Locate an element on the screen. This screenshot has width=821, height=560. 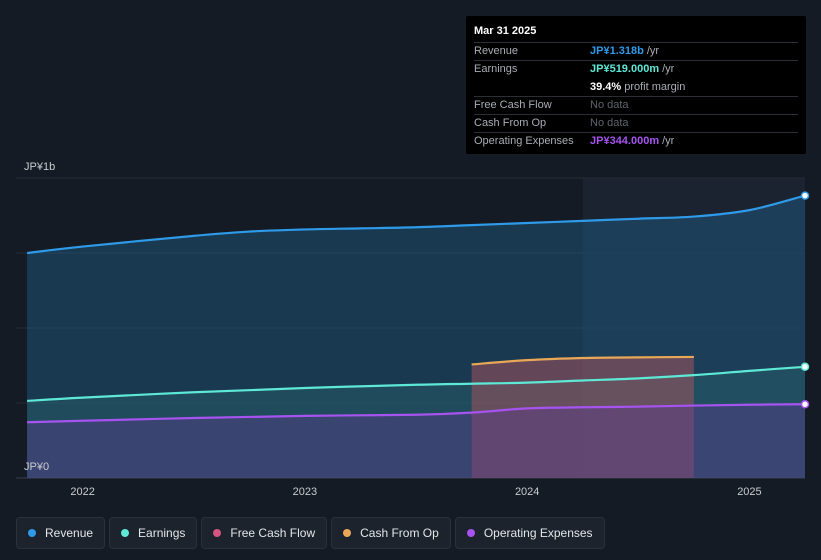
legend-label: Operating Expenses is located at coordinates (538, 533).